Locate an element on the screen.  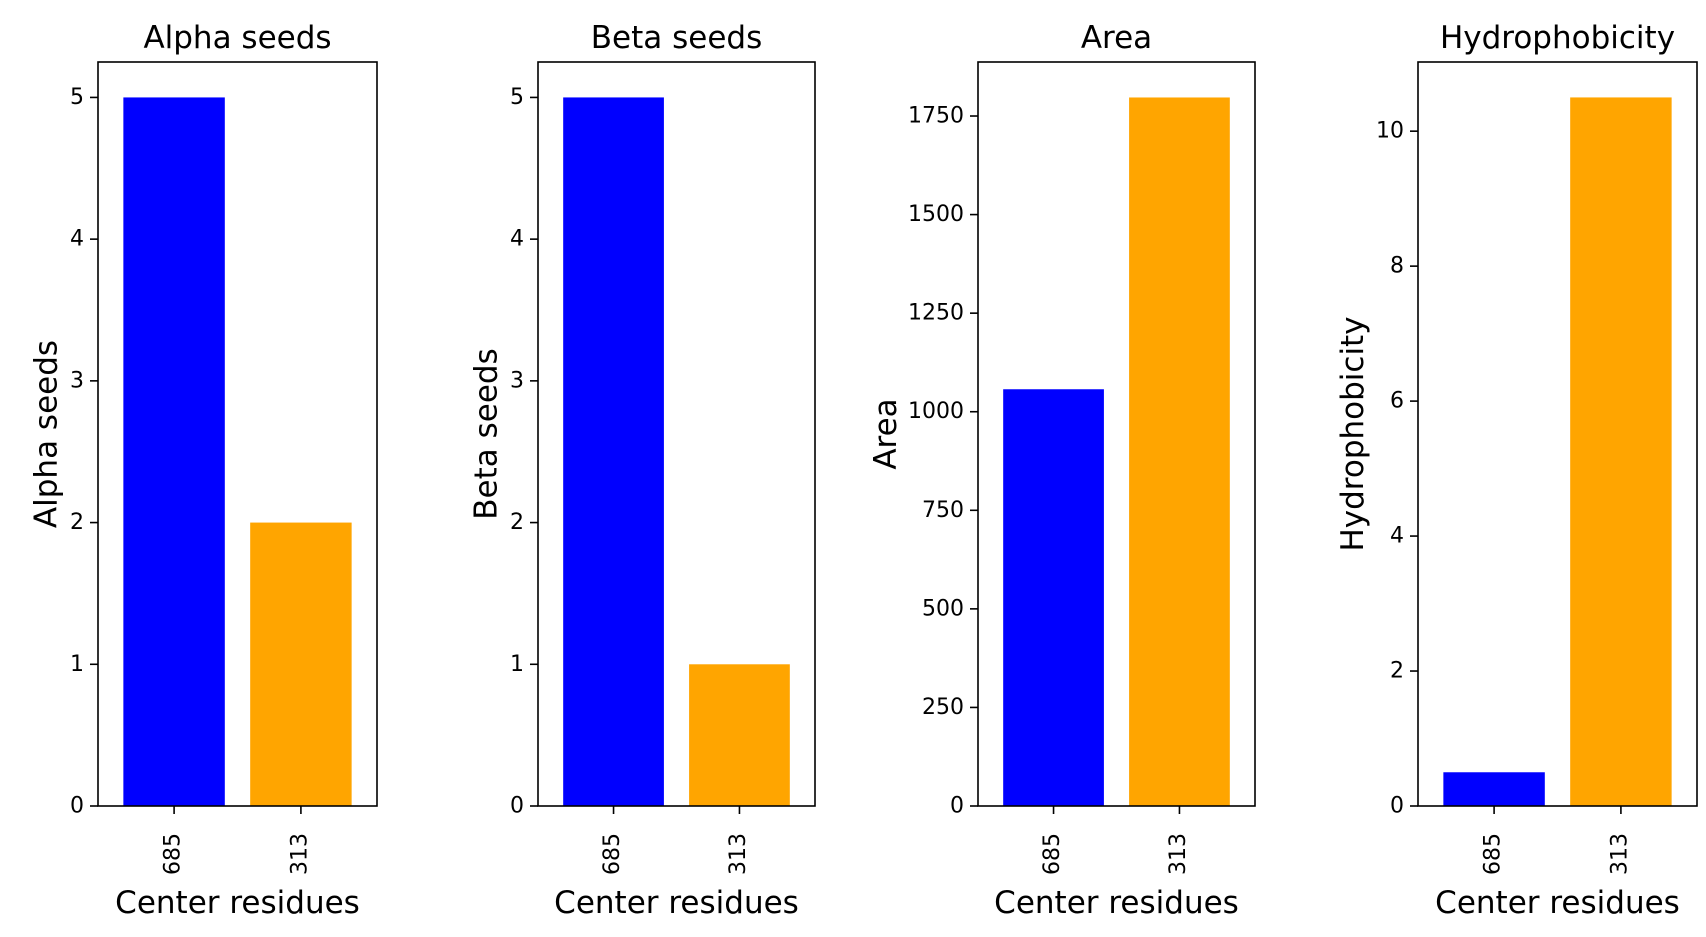
chart-title: Area is located at coordinates (1116, 38).